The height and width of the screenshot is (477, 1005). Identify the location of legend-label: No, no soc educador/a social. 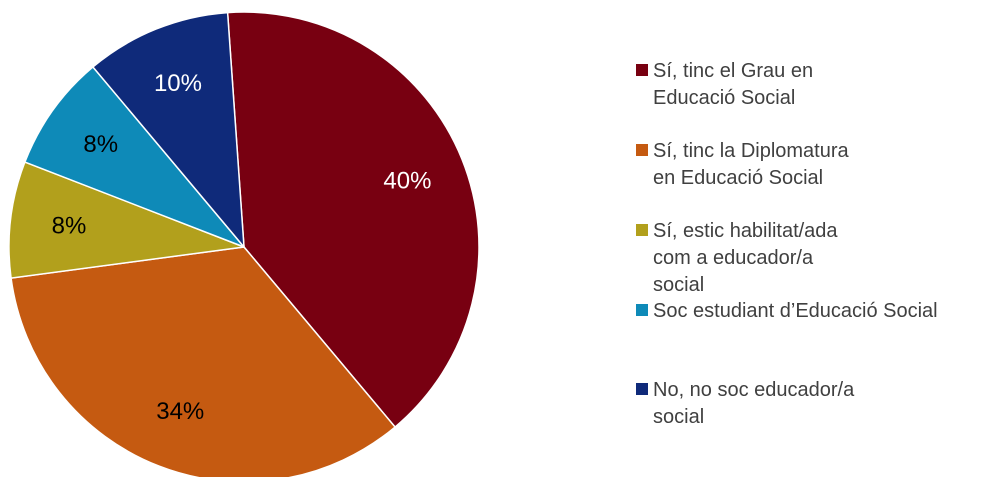
(759, 404).